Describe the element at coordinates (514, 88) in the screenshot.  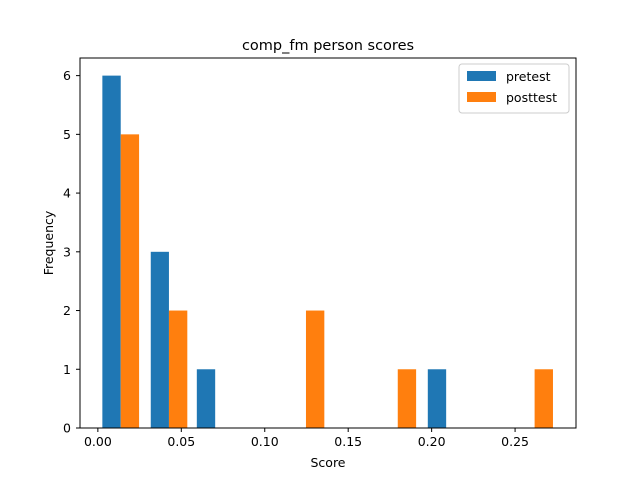
I see `legend: pretest posttest` at that location.